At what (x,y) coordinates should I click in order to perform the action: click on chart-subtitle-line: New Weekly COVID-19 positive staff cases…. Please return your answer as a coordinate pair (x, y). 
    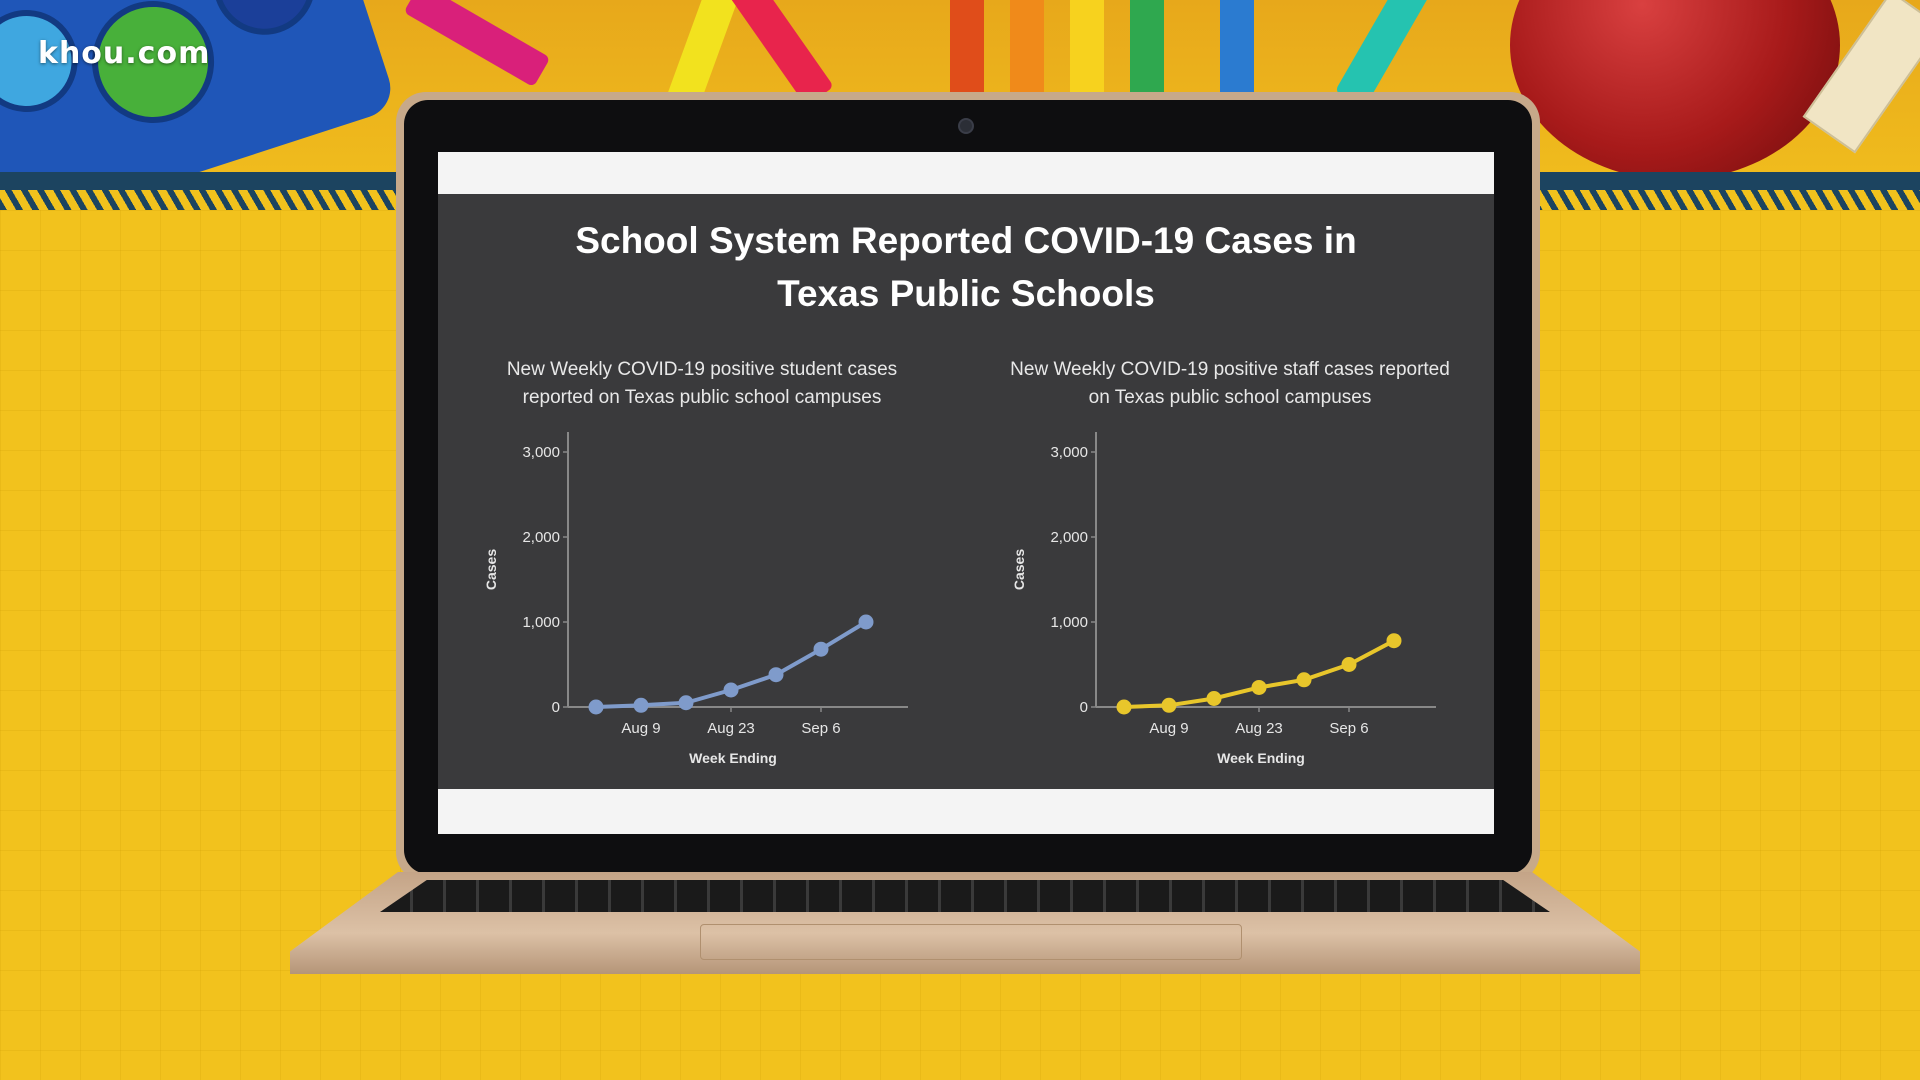
    Looking at the image, I should click on (1230, 369).